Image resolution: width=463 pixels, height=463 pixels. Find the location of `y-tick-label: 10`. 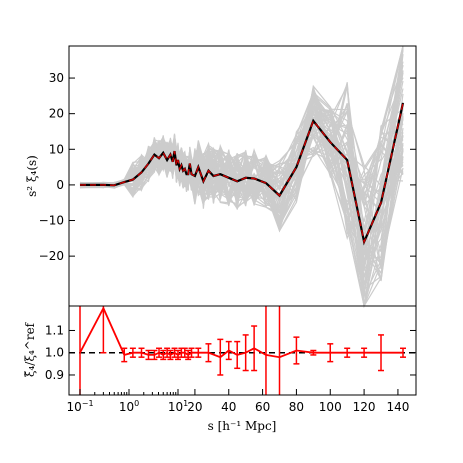

y-tick-label: 10 is located at coordinates (56, 149).